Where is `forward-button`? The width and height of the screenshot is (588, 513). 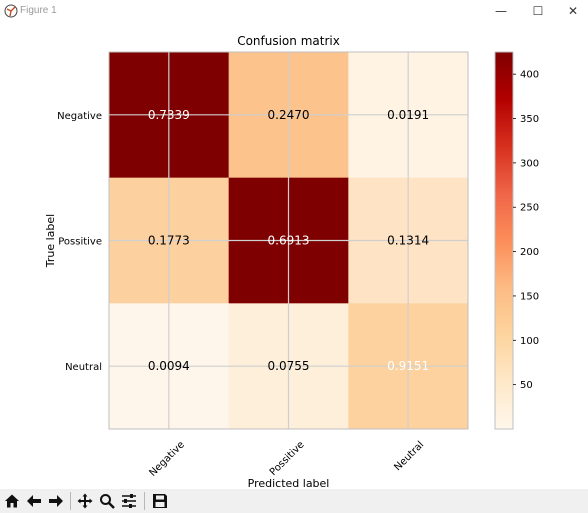 forward-button is located at coordinates (56, 501).